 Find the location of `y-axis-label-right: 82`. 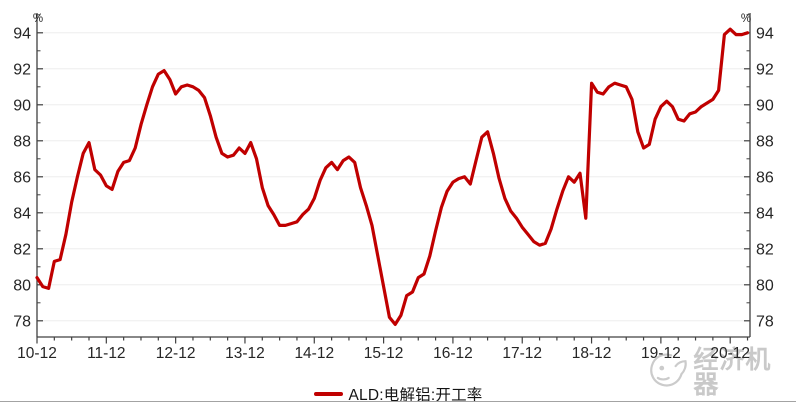

y-axis-label-right: 82 is located at coordinates (765, 249).